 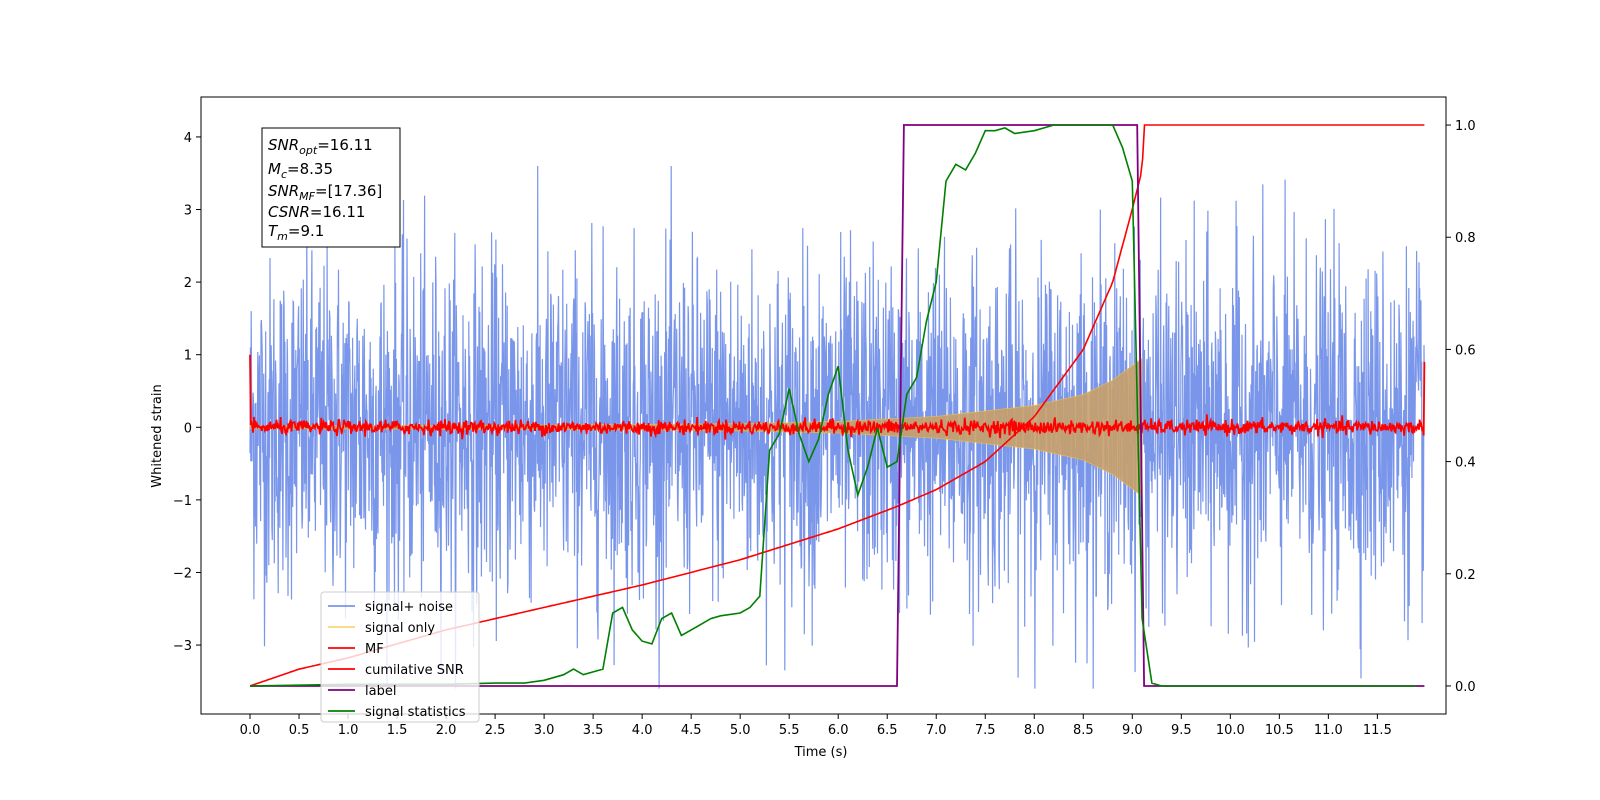 I want to click on x-tick-label: 2.0, so click(x=446, y=730).